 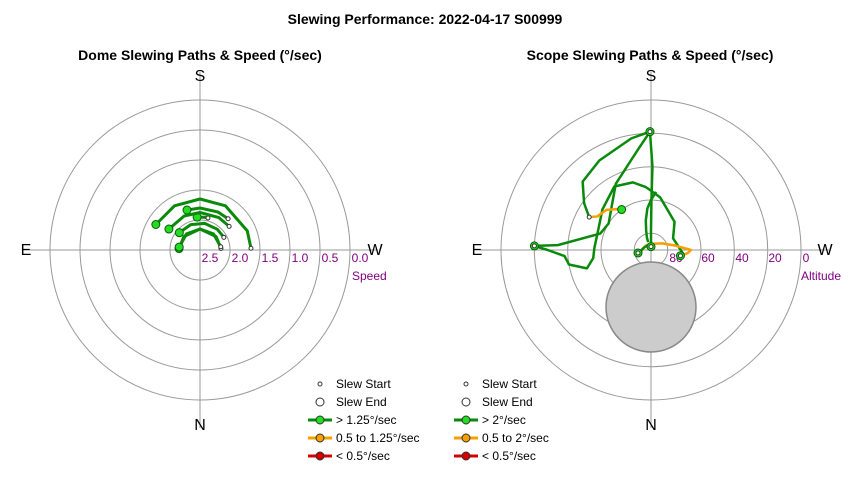 I want to click on scope-legend-label: Slew Start, so click(x=509, y=384).